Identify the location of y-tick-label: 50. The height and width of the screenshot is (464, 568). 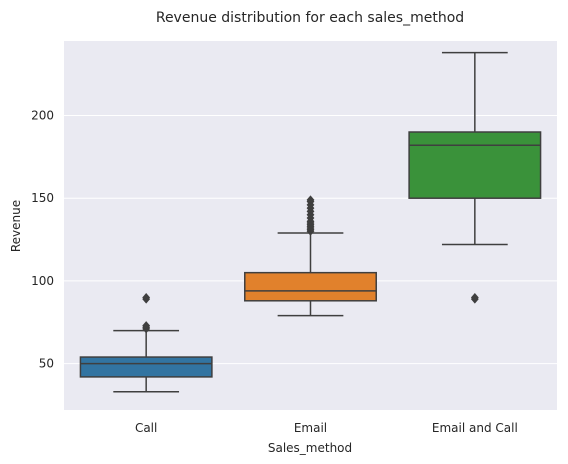
(46, 364).